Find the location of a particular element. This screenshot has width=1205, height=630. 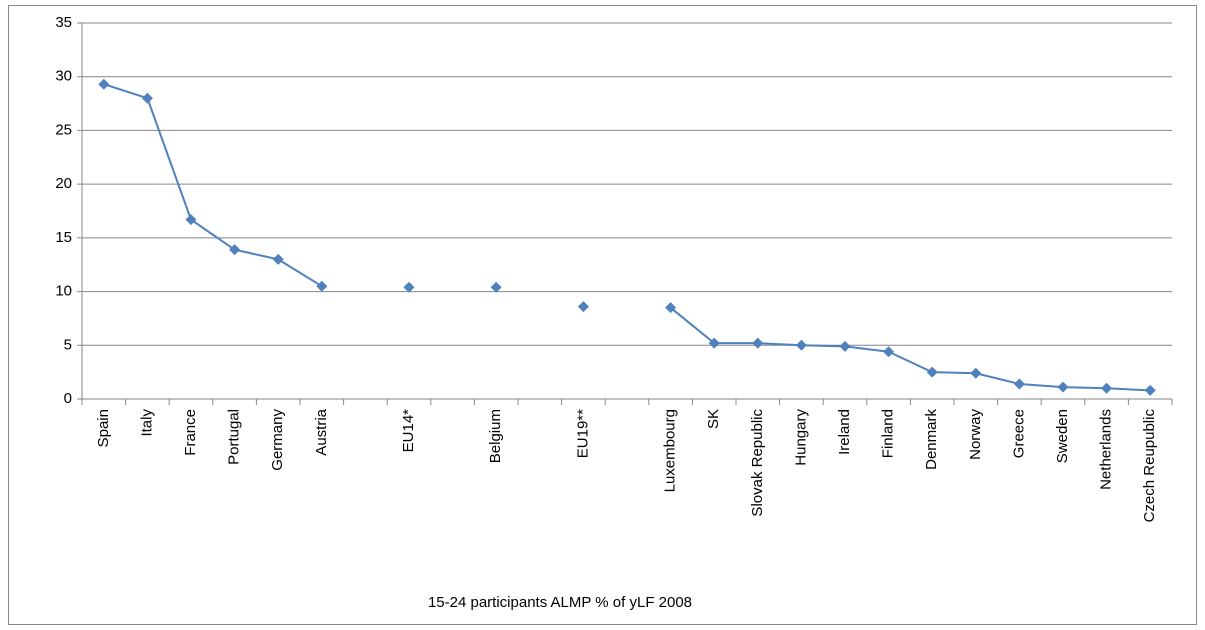

x-tick-label: Slovak Republic is located at coordinates (757, 463).